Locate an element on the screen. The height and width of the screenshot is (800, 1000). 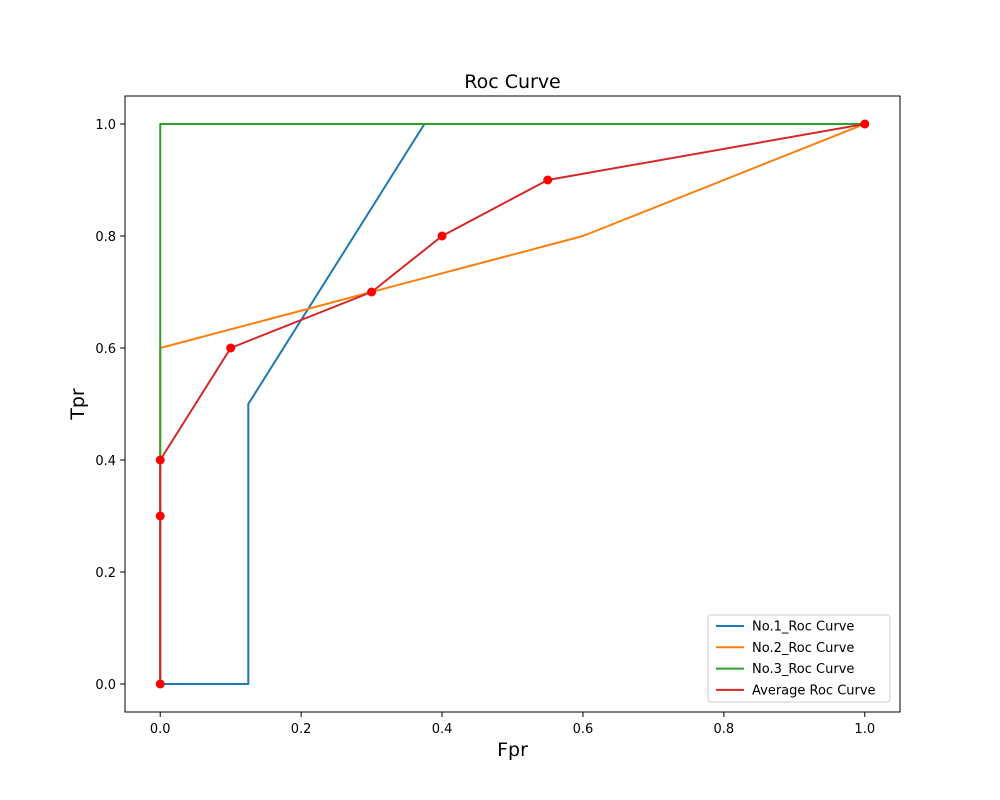
x-tick-label: 0.8 is located at coordinates (724, 729).